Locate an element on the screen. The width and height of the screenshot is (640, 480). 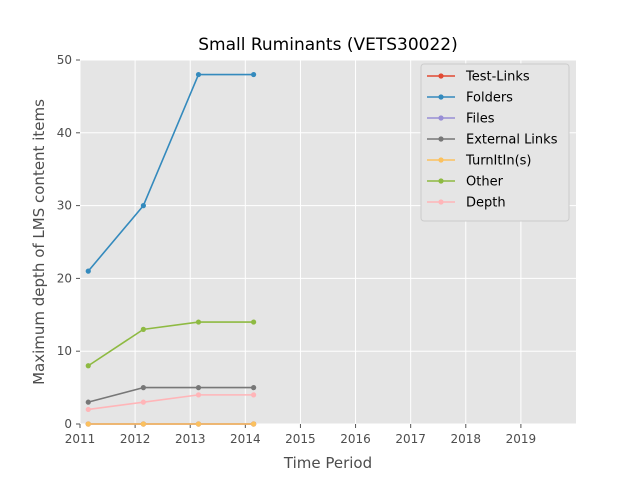
series-depth is located at coordinates (171, 402).